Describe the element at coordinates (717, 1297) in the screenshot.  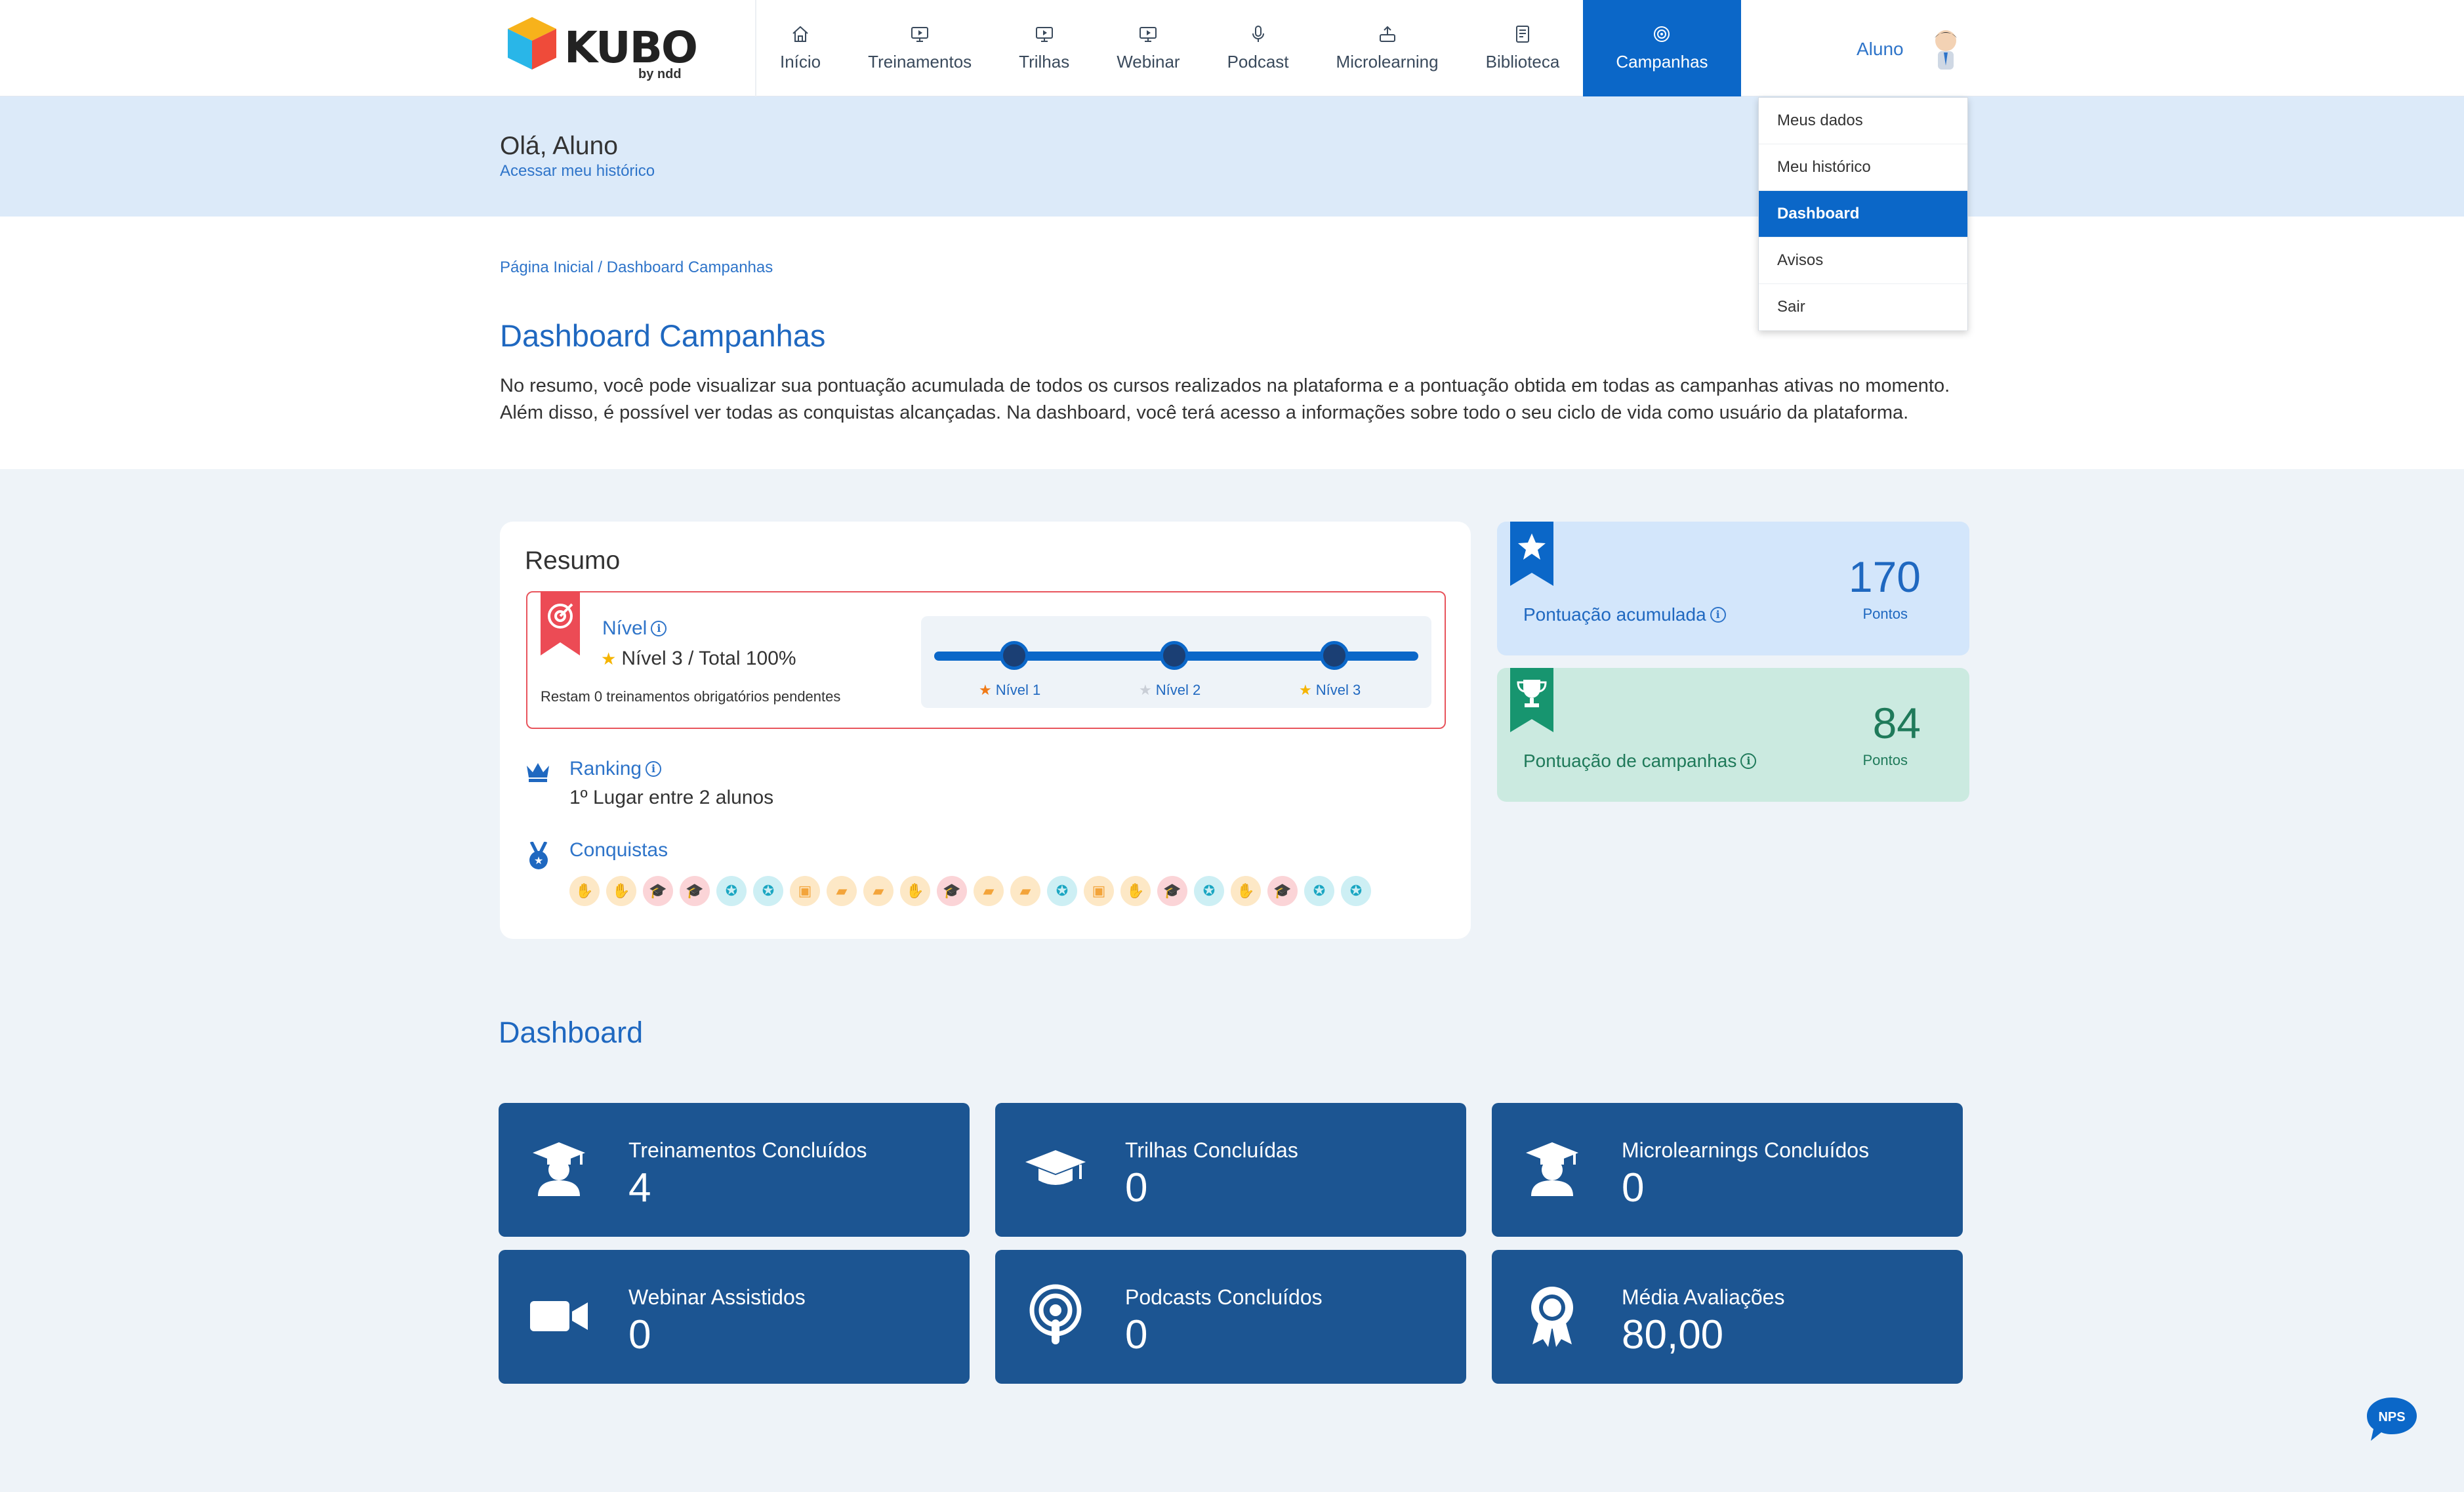
I see `tile-label: Webinar Assistidos` at that location.